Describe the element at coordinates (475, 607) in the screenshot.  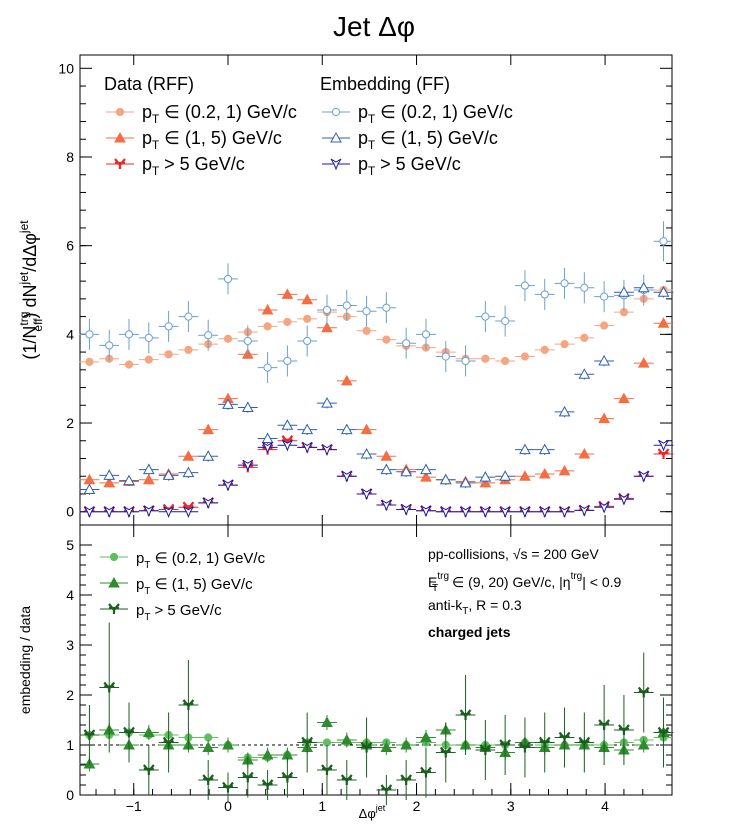
I see `info-algorithm: anti-kT, R = 0.3` at that location.